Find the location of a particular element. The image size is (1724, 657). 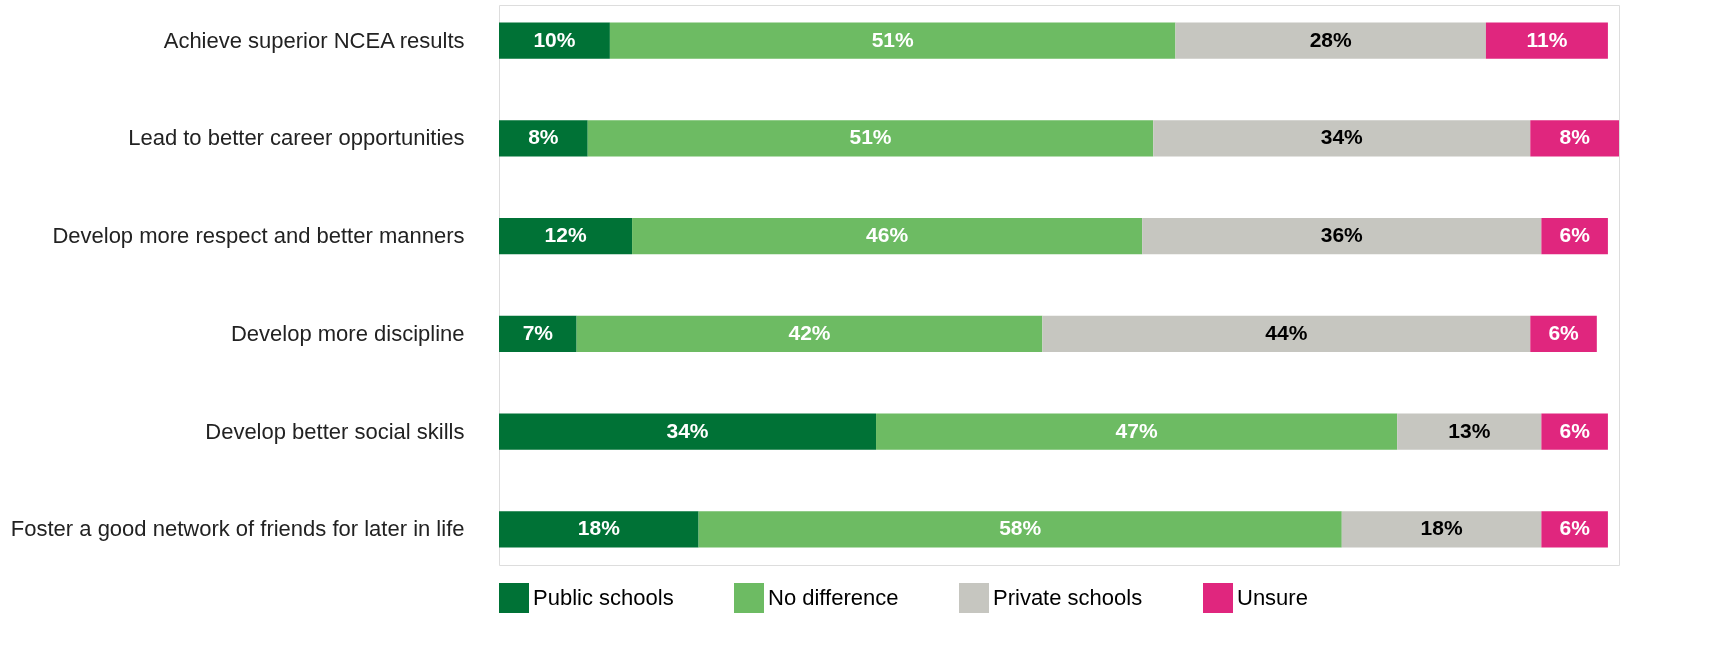

y-tick-label: Achieve superior NCEA results is located at coordinates (314, 40).